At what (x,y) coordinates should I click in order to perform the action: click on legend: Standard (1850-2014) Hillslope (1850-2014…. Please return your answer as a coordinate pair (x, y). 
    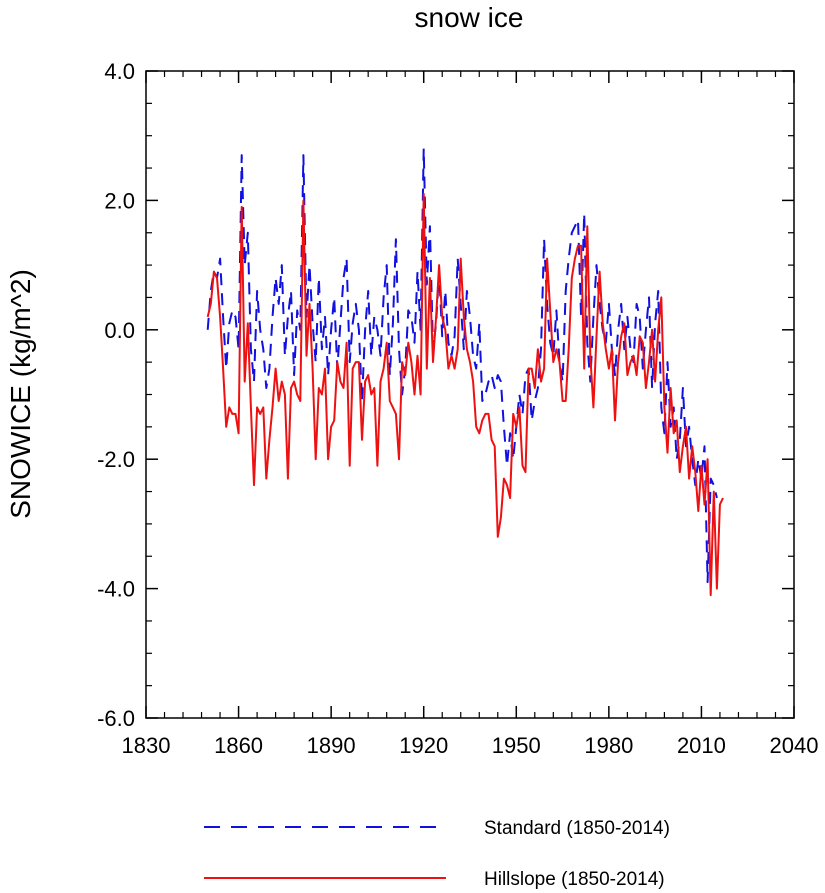
    Looking at the image, I should click on (437, 854).